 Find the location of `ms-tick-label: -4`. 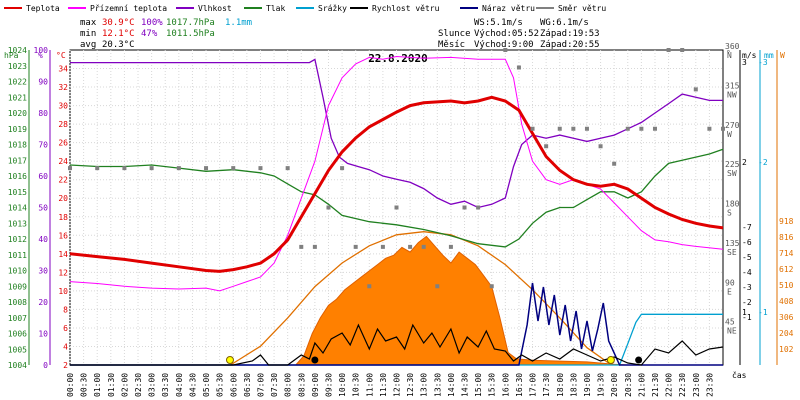

ms-tick-label: -4 is located at coordinates (747, 272).